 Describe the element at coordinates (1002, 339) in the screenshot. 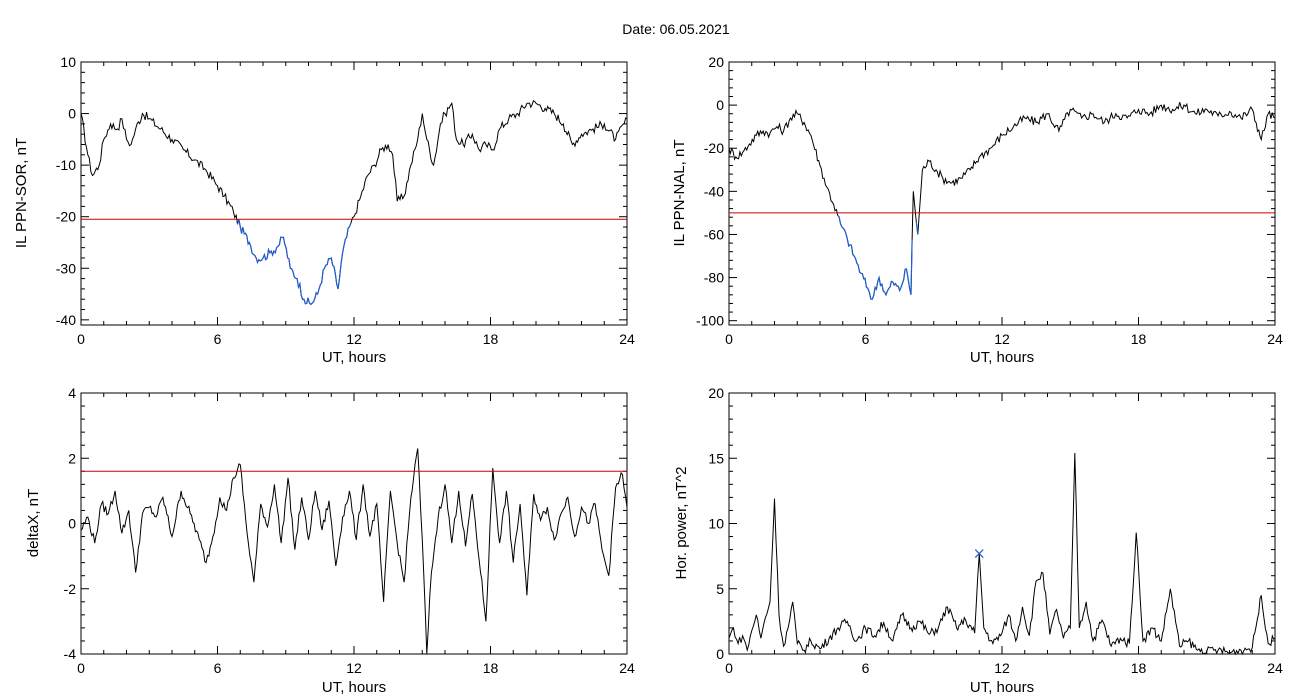

I see `panel-il-ppn-nal-xtick-label: 12` at that location.